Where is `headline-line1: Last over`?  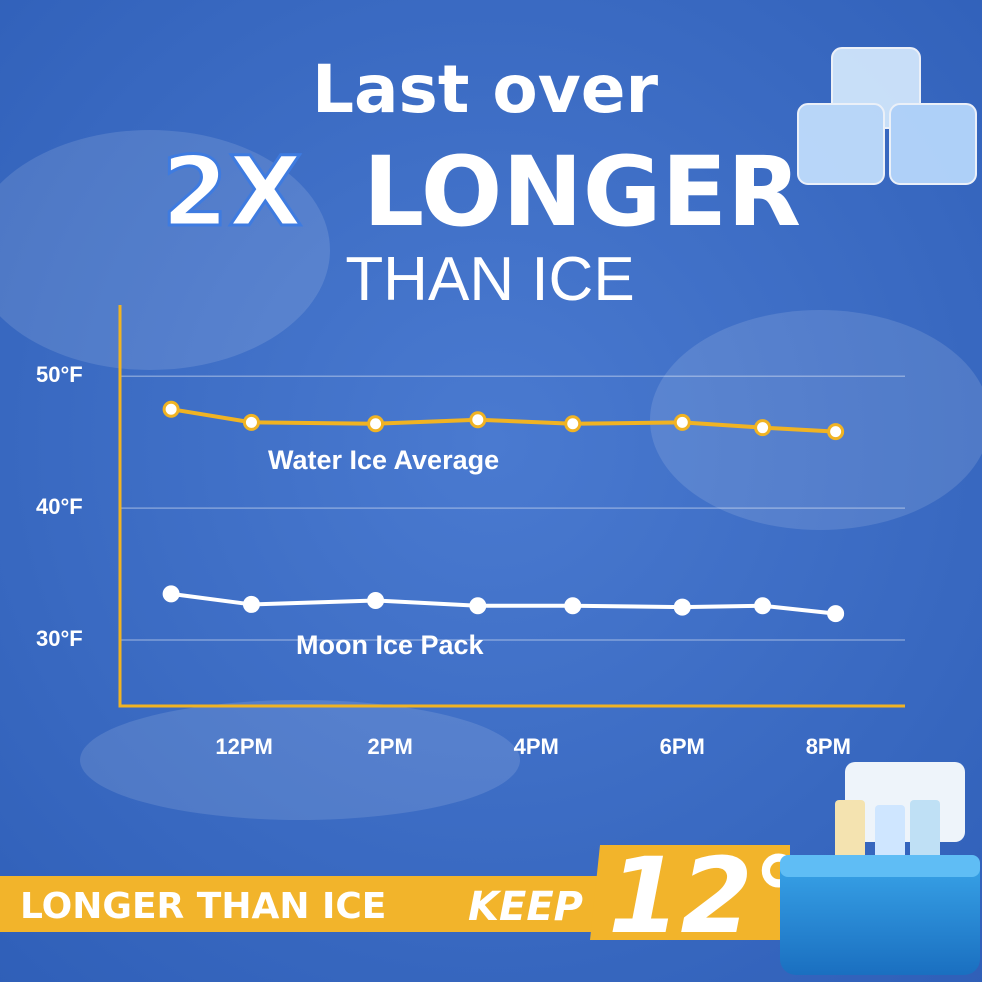 headline-line1: Last over is located at coordinates (485, 89).